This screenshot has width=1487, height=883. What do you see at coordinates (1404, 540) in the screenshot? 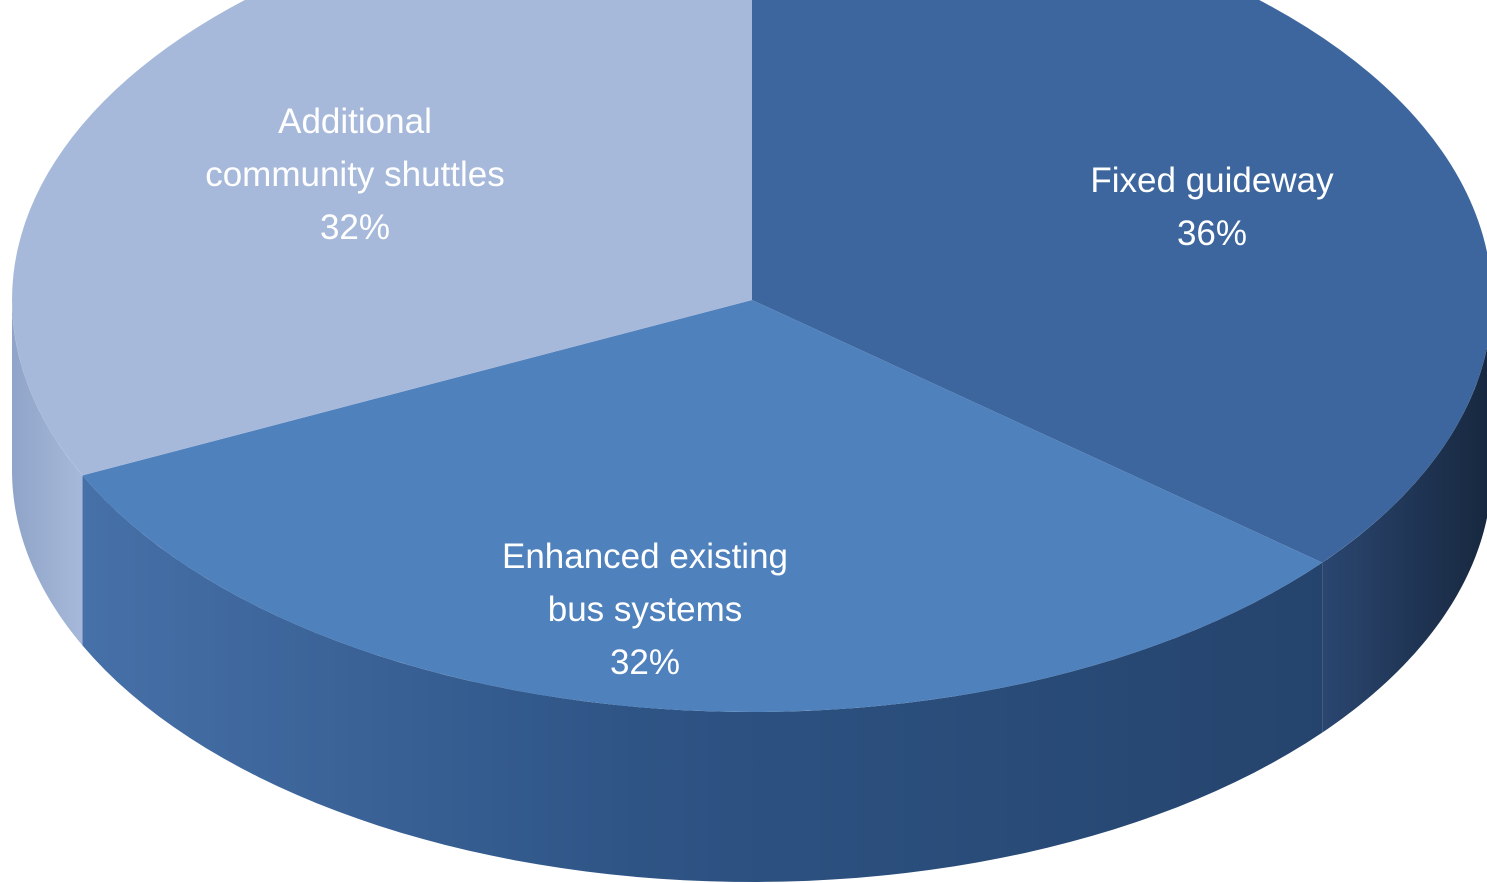
I see `pie-slice-side-fixed-guideway` at bounding box center [1404, 540].